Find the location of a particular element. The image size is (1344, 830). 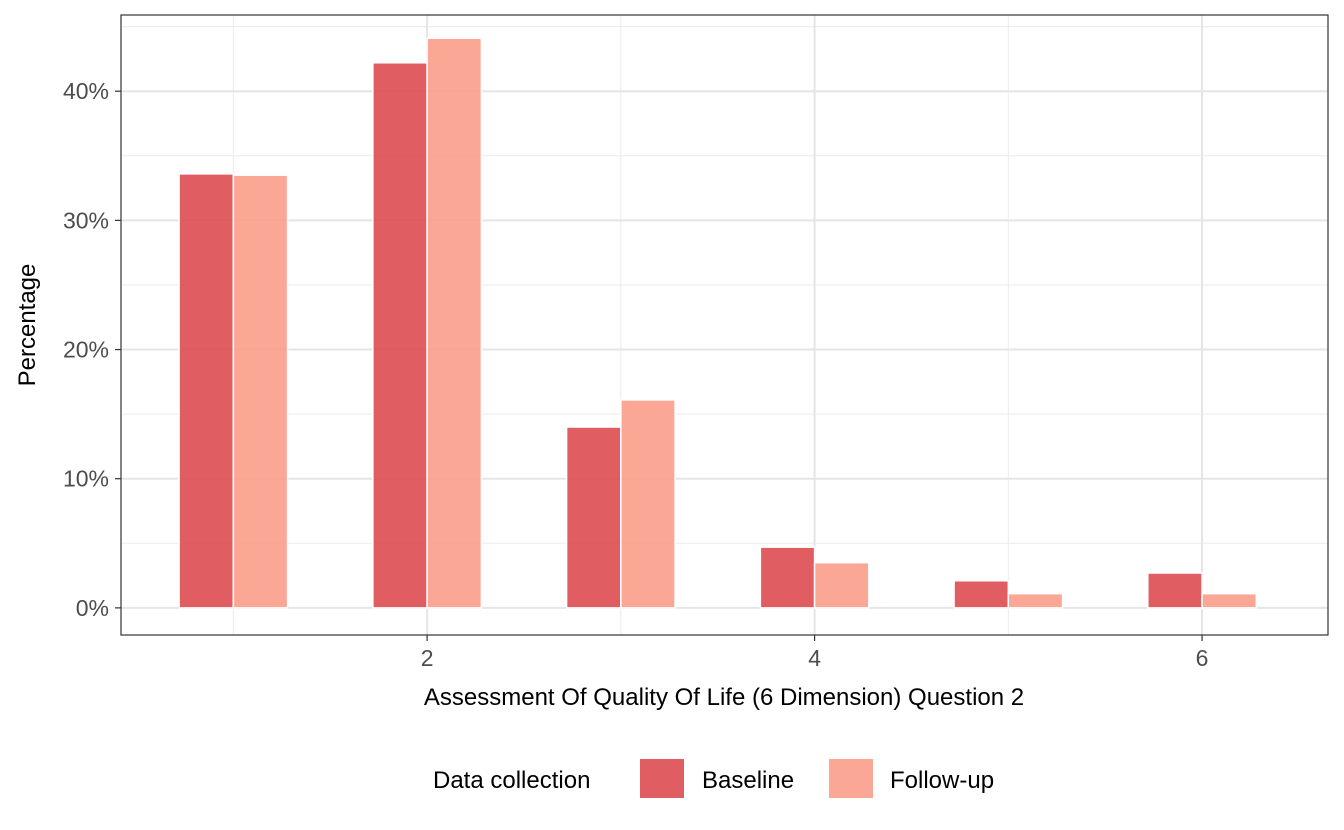

y-tick-label: 30% is located at coordinates (86, 220).